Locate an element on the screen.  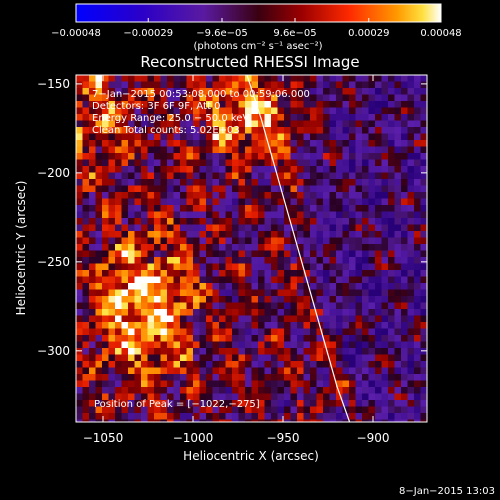
y-axis-label: Heliocentric Y (arcsec) is located at coordinates (21, 248).